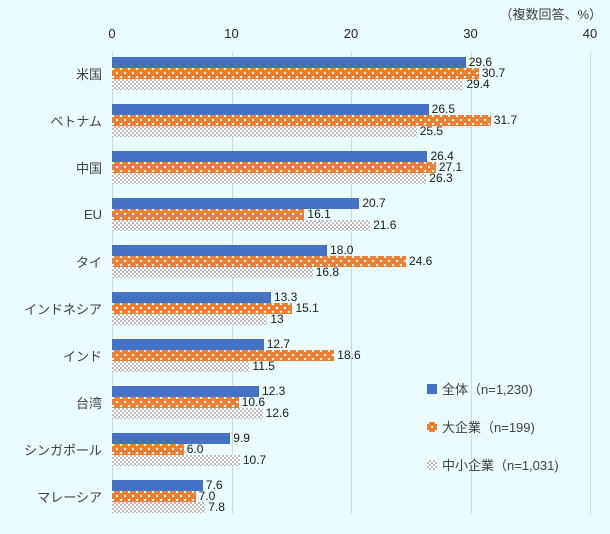  I want to click on value-label: 20.7, so click(374, 203).